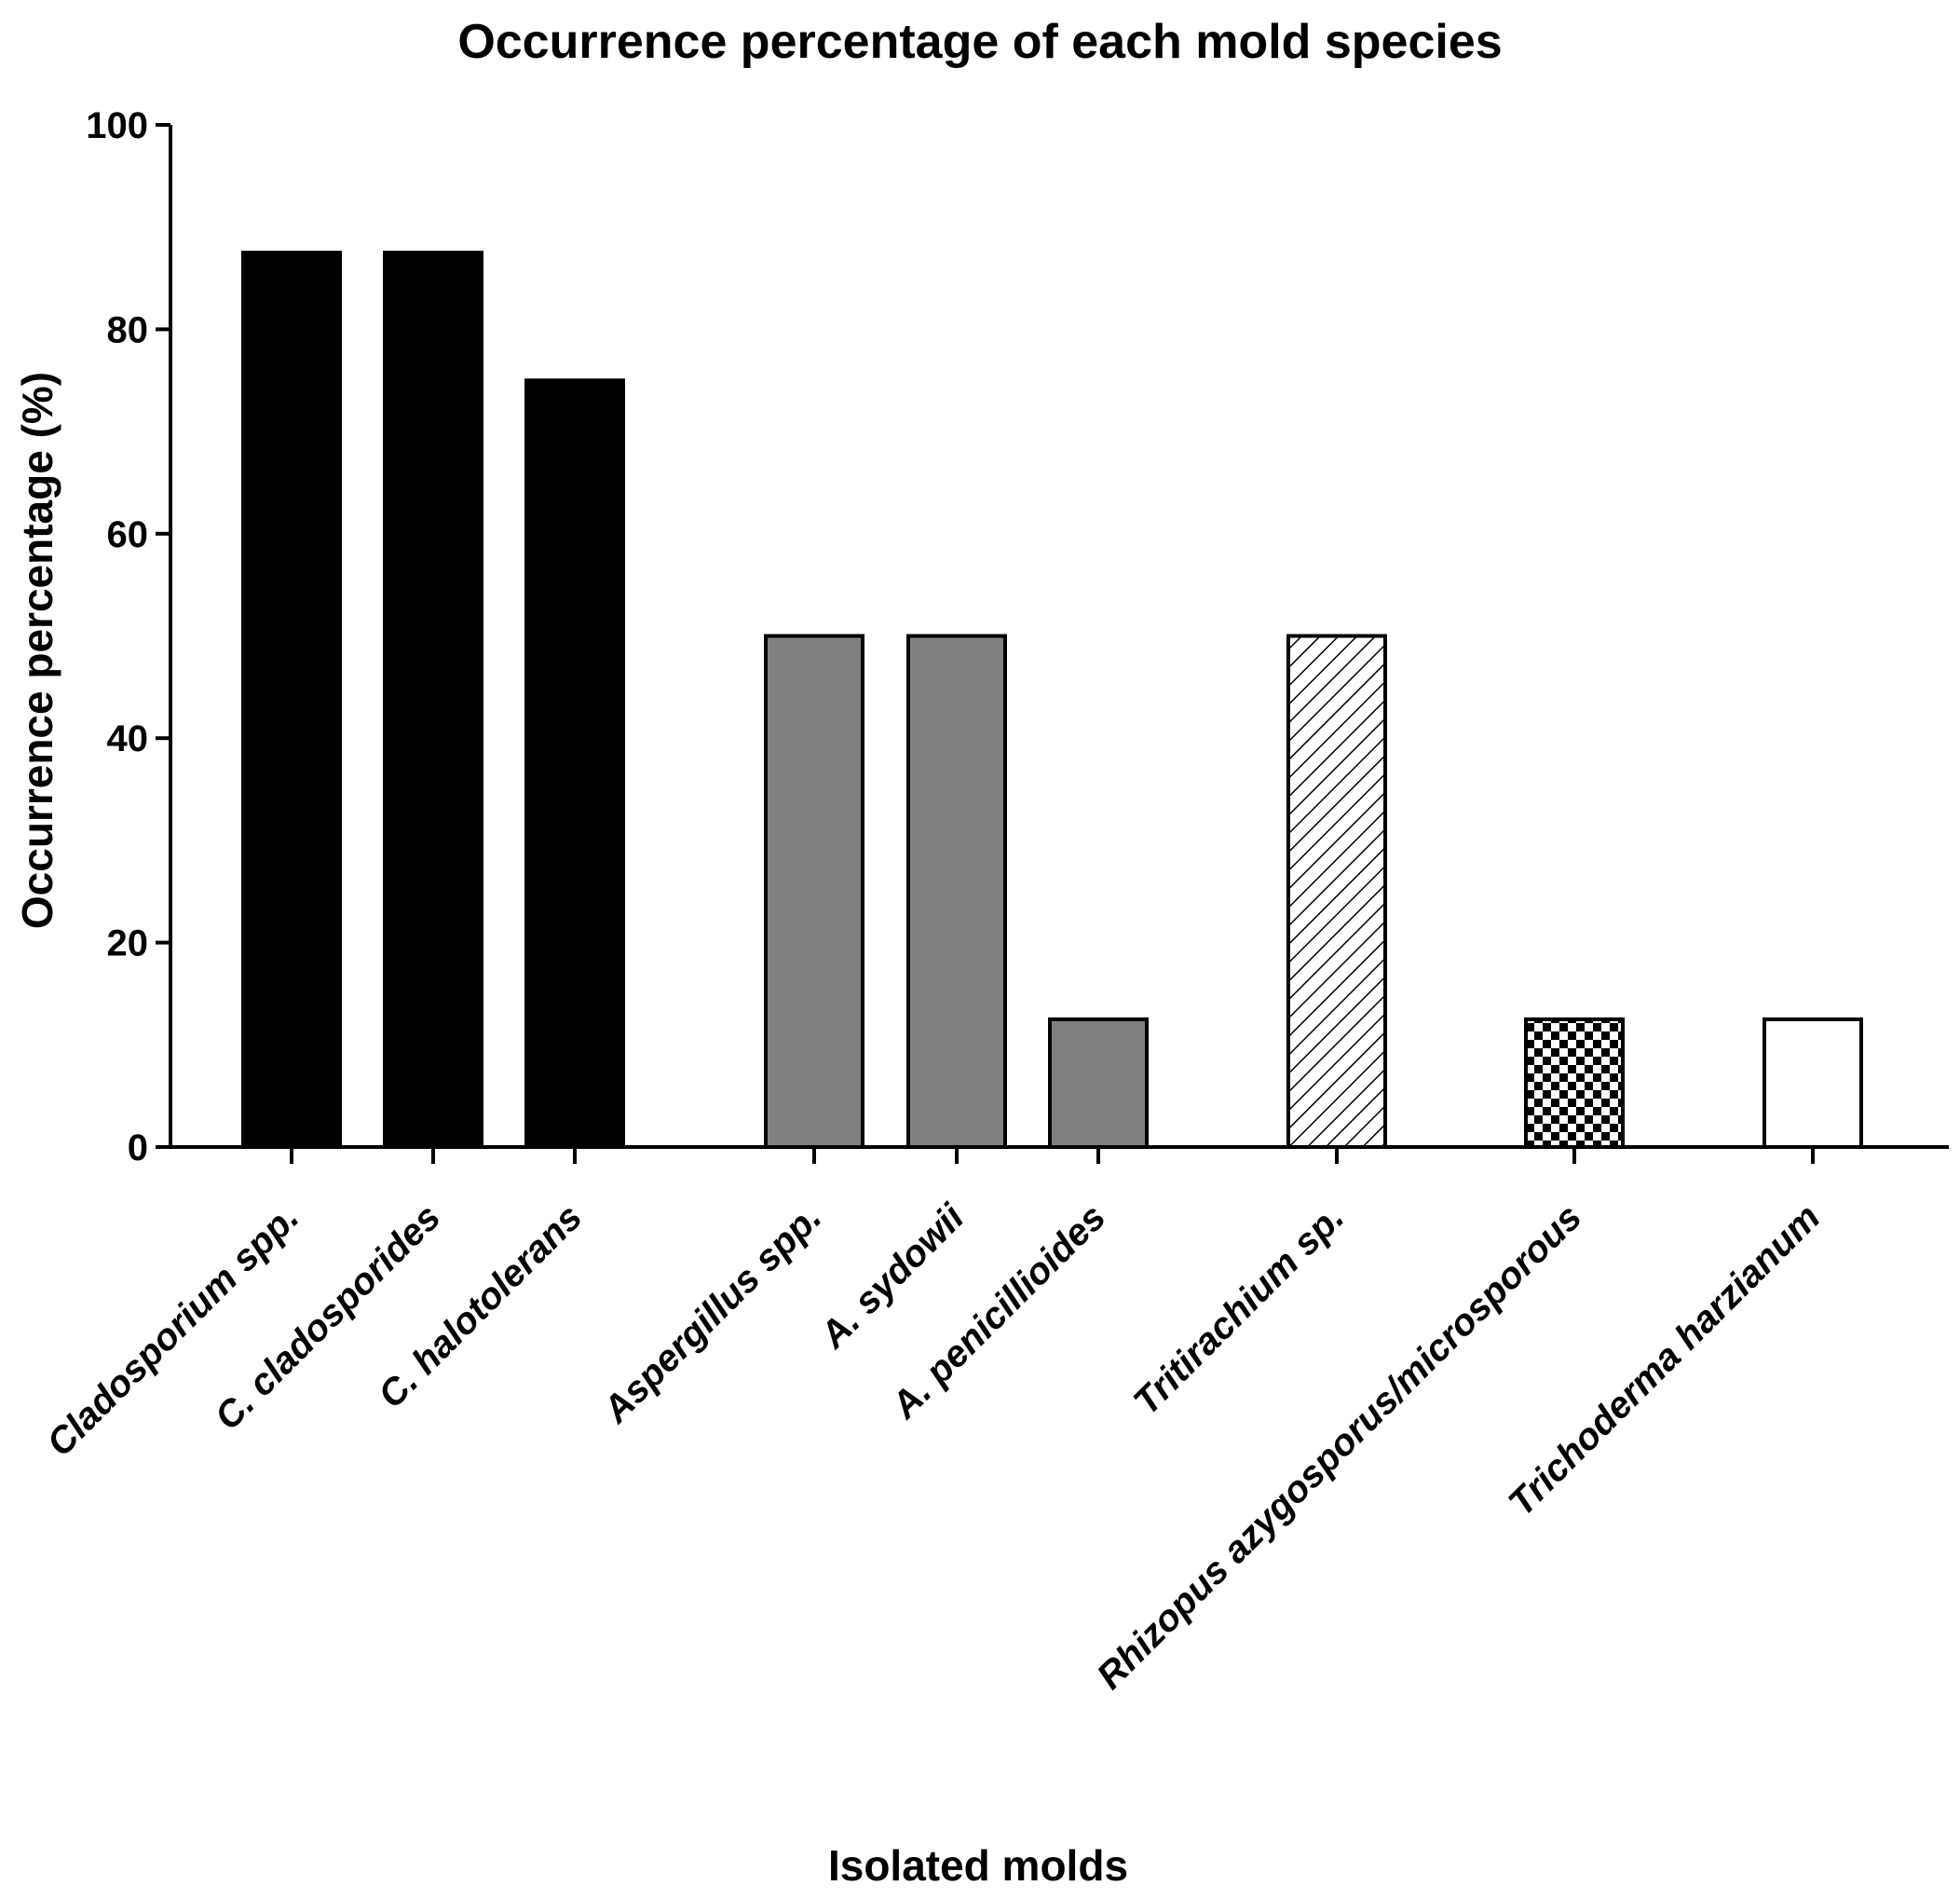 Image resolution: width=1960 pixels, height=1899 pixels. I want to click on x-tick-label: Tritirachium sp., so click(1239, 1310).